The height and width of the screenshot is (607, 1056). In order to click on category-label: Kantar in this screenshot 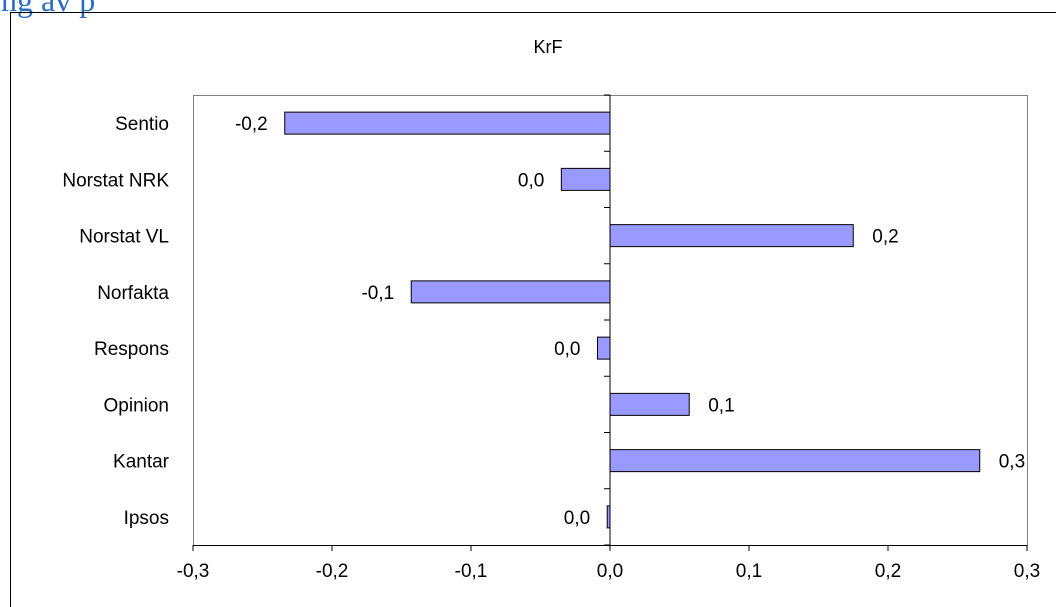, I will do `click(141, 462)`.